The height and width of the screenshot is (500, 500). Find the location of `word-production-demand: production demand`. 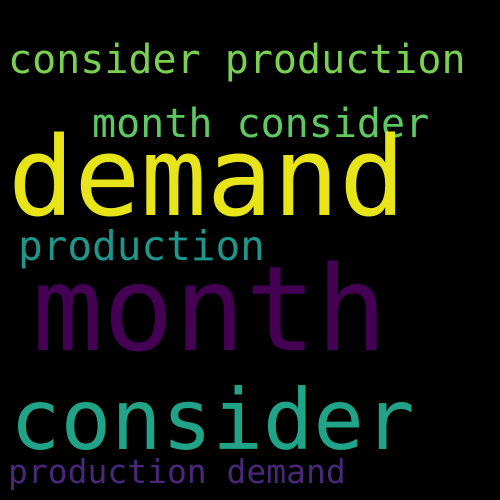

word-production-demand: production demand is located at coordinates (177, 471).